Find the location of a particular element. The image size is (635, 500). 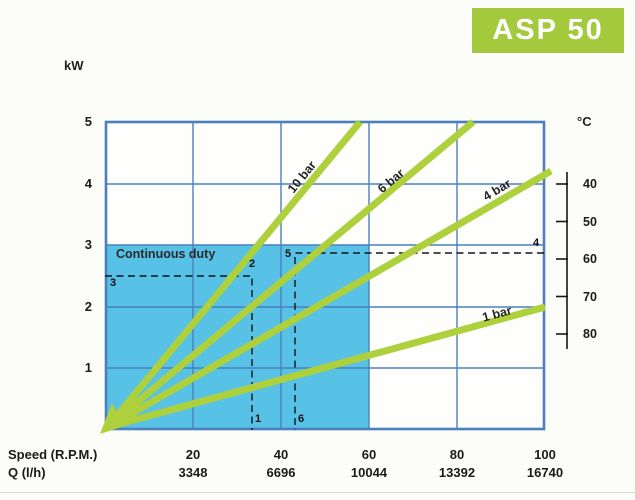

temp-tick-50: 50 is located at coordinates (590, 222).